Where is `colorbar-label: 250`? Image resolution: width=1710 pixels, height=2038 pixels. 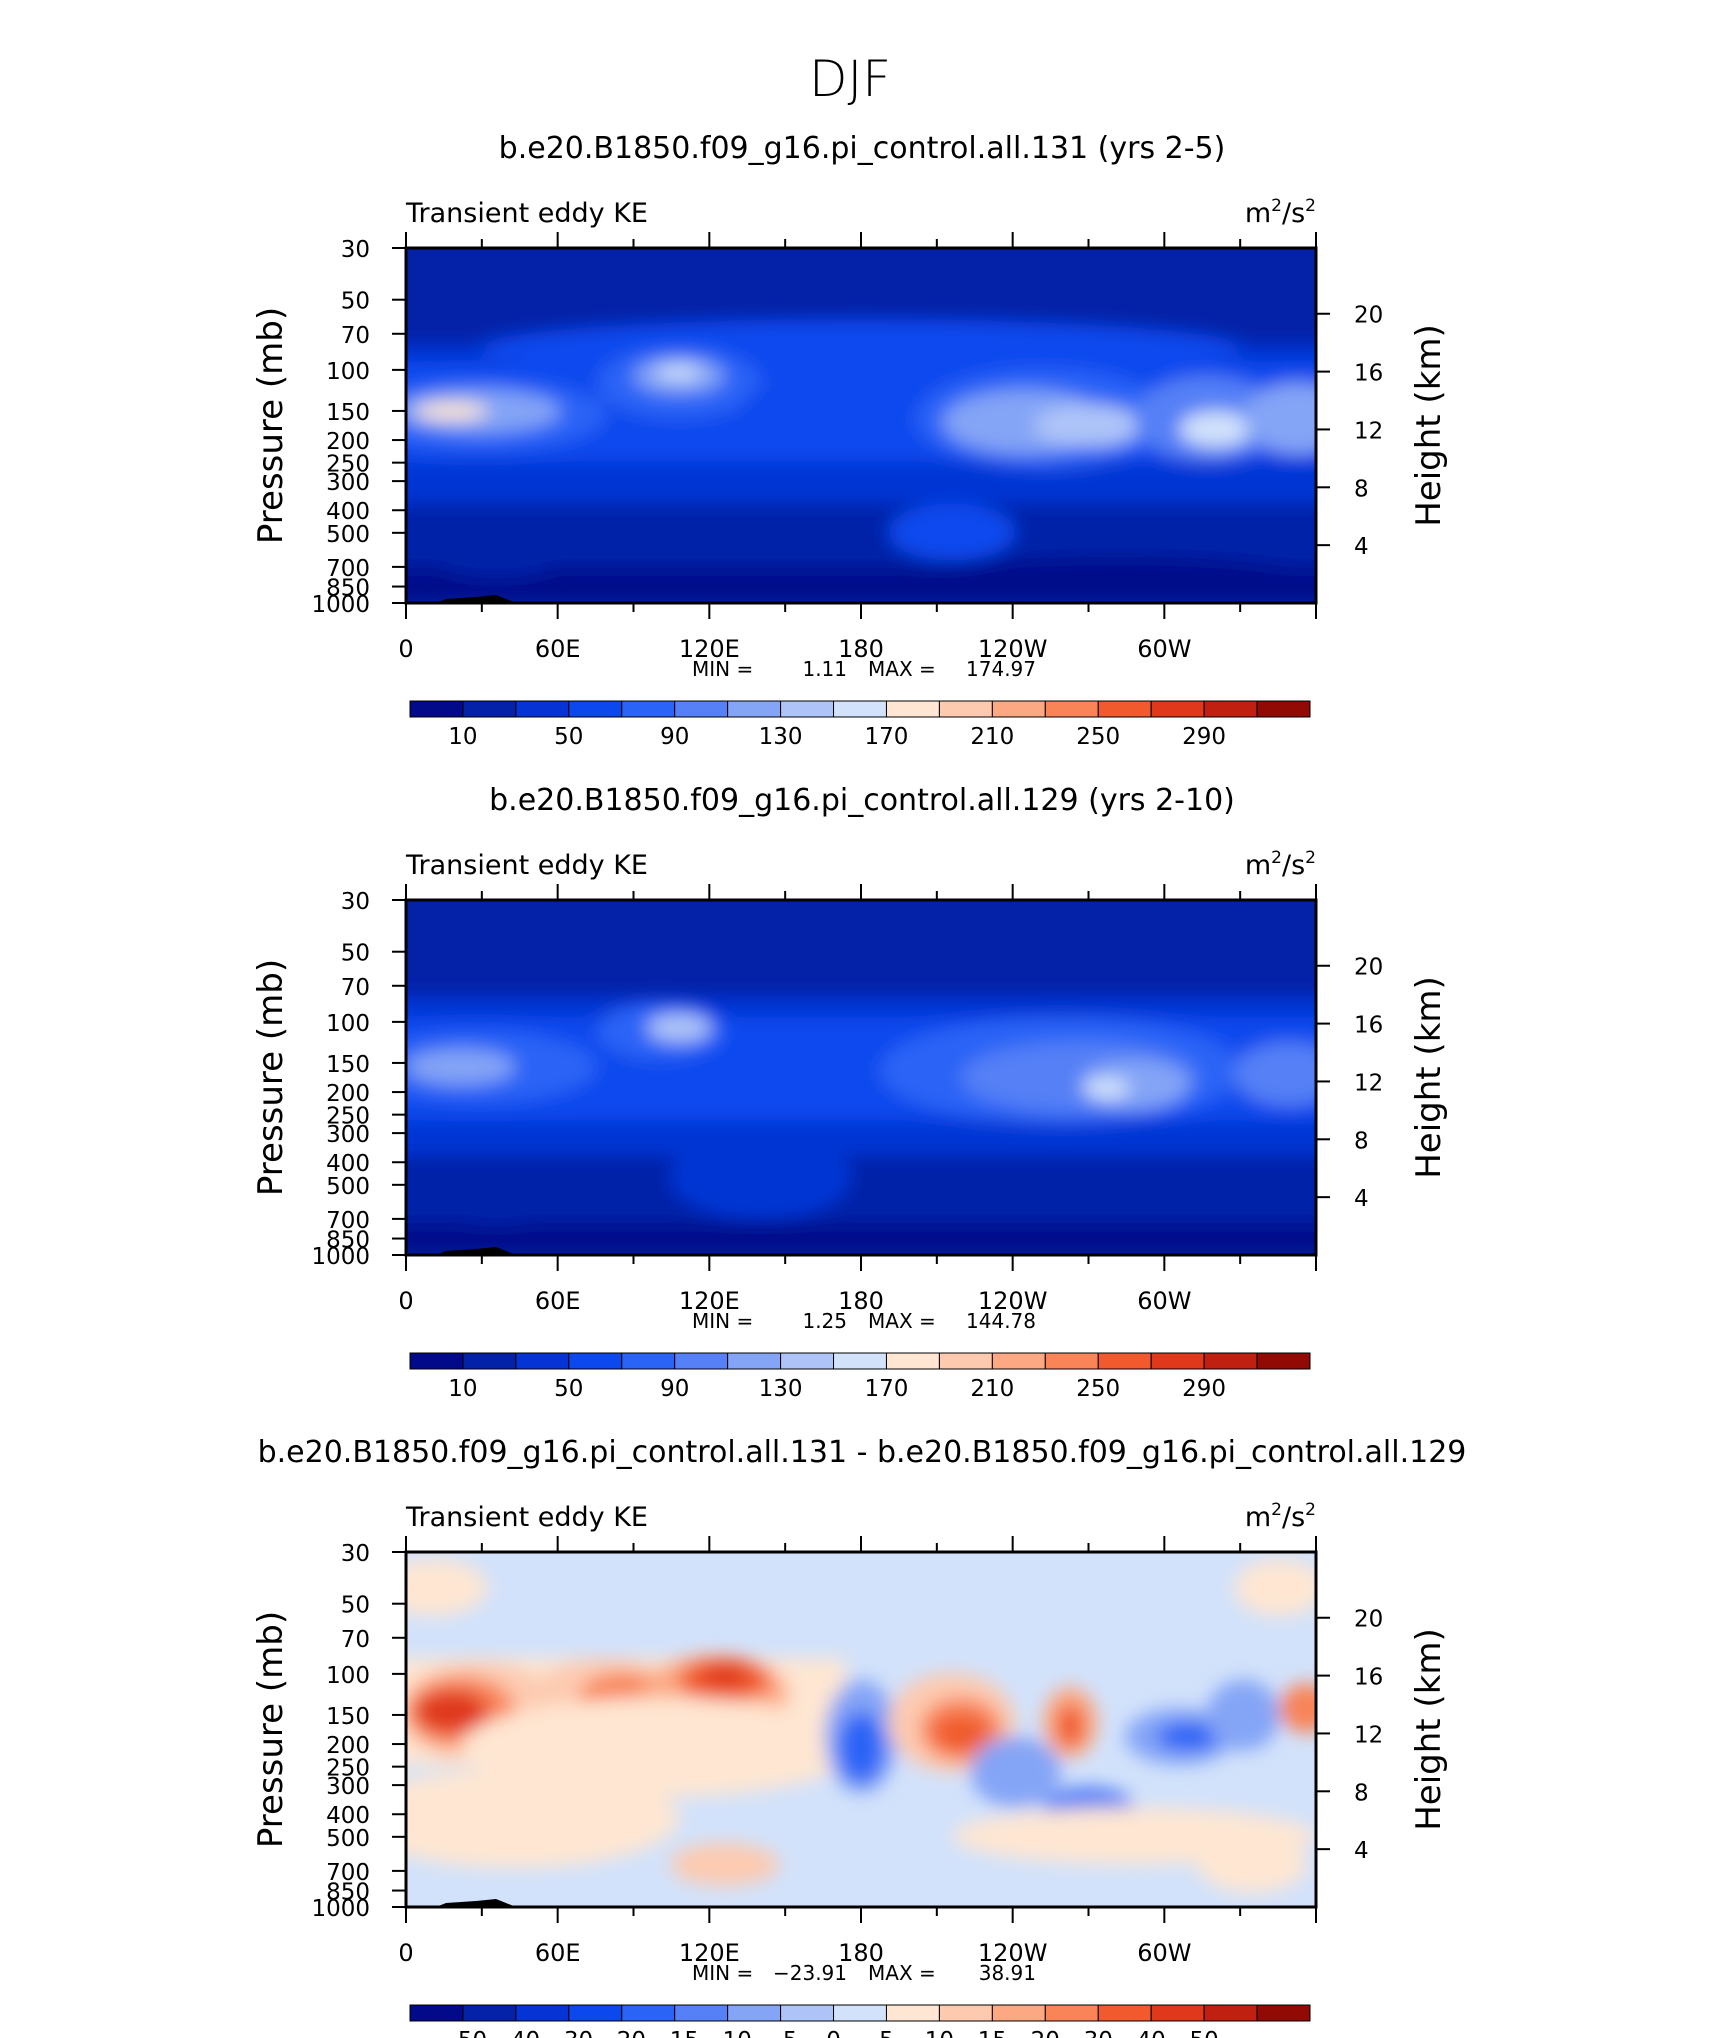 colorbar-label: 250 is located at coordinates (1098, 1389).